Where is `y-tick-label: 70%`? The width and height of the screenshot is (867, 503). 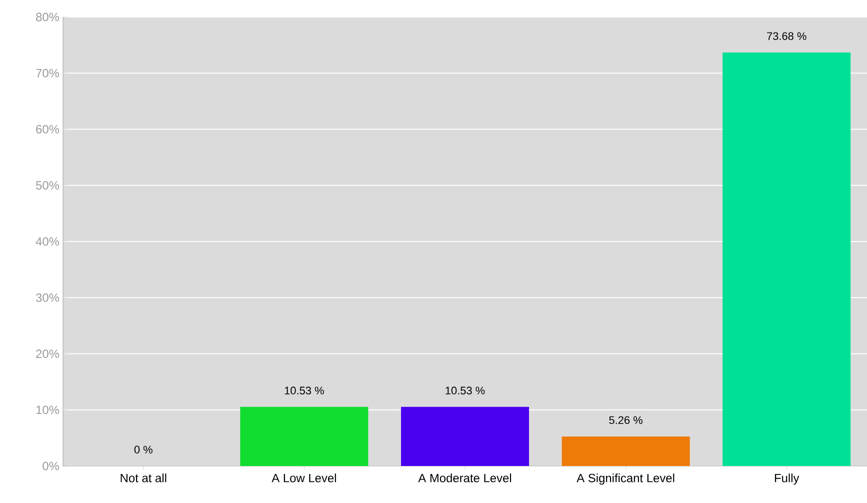
y-tick-label: 70% is located at coordinates (48, 73).